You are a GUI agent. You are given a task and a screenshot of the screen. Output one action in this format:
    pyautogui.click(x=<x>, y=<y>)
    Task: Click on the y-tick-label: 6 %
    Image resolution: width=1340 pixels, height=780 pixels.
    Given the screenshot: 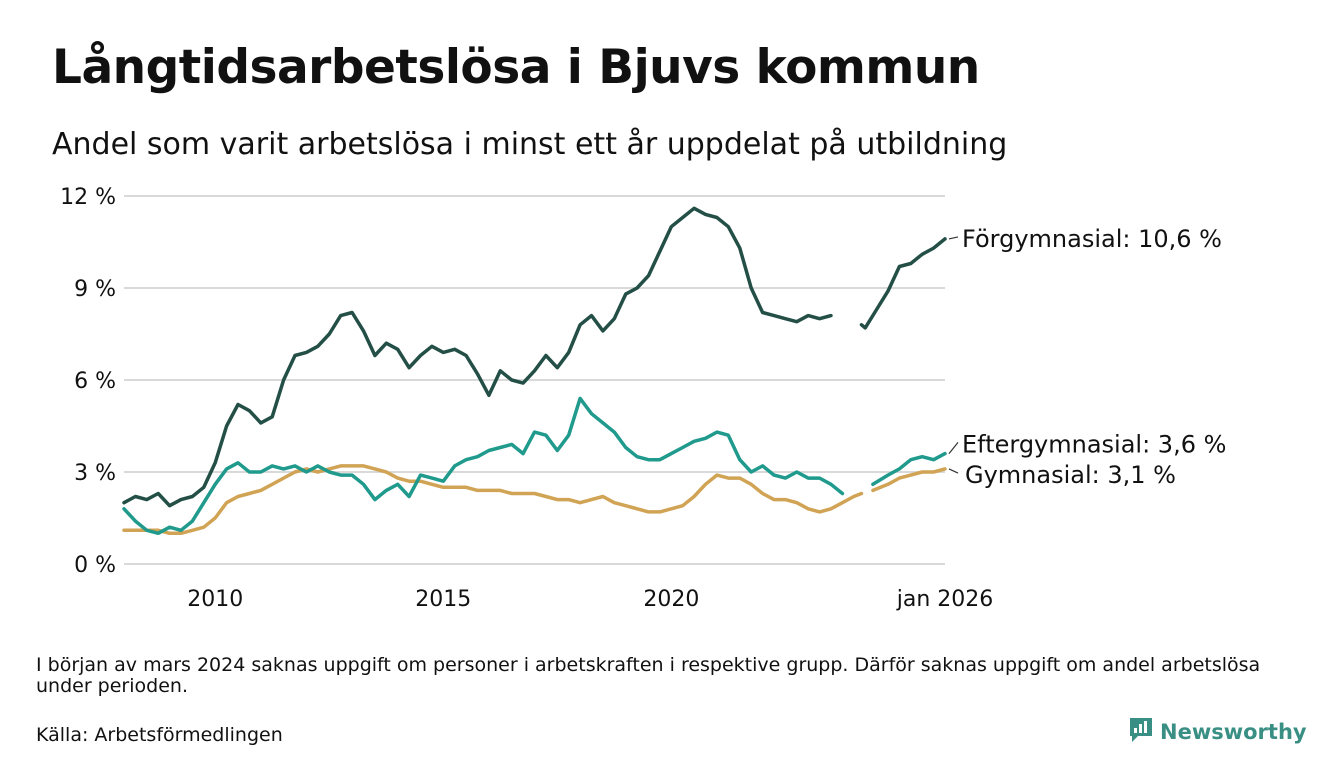 What is the action you would take?
    pyautogui.click(x=95, y=381)
    